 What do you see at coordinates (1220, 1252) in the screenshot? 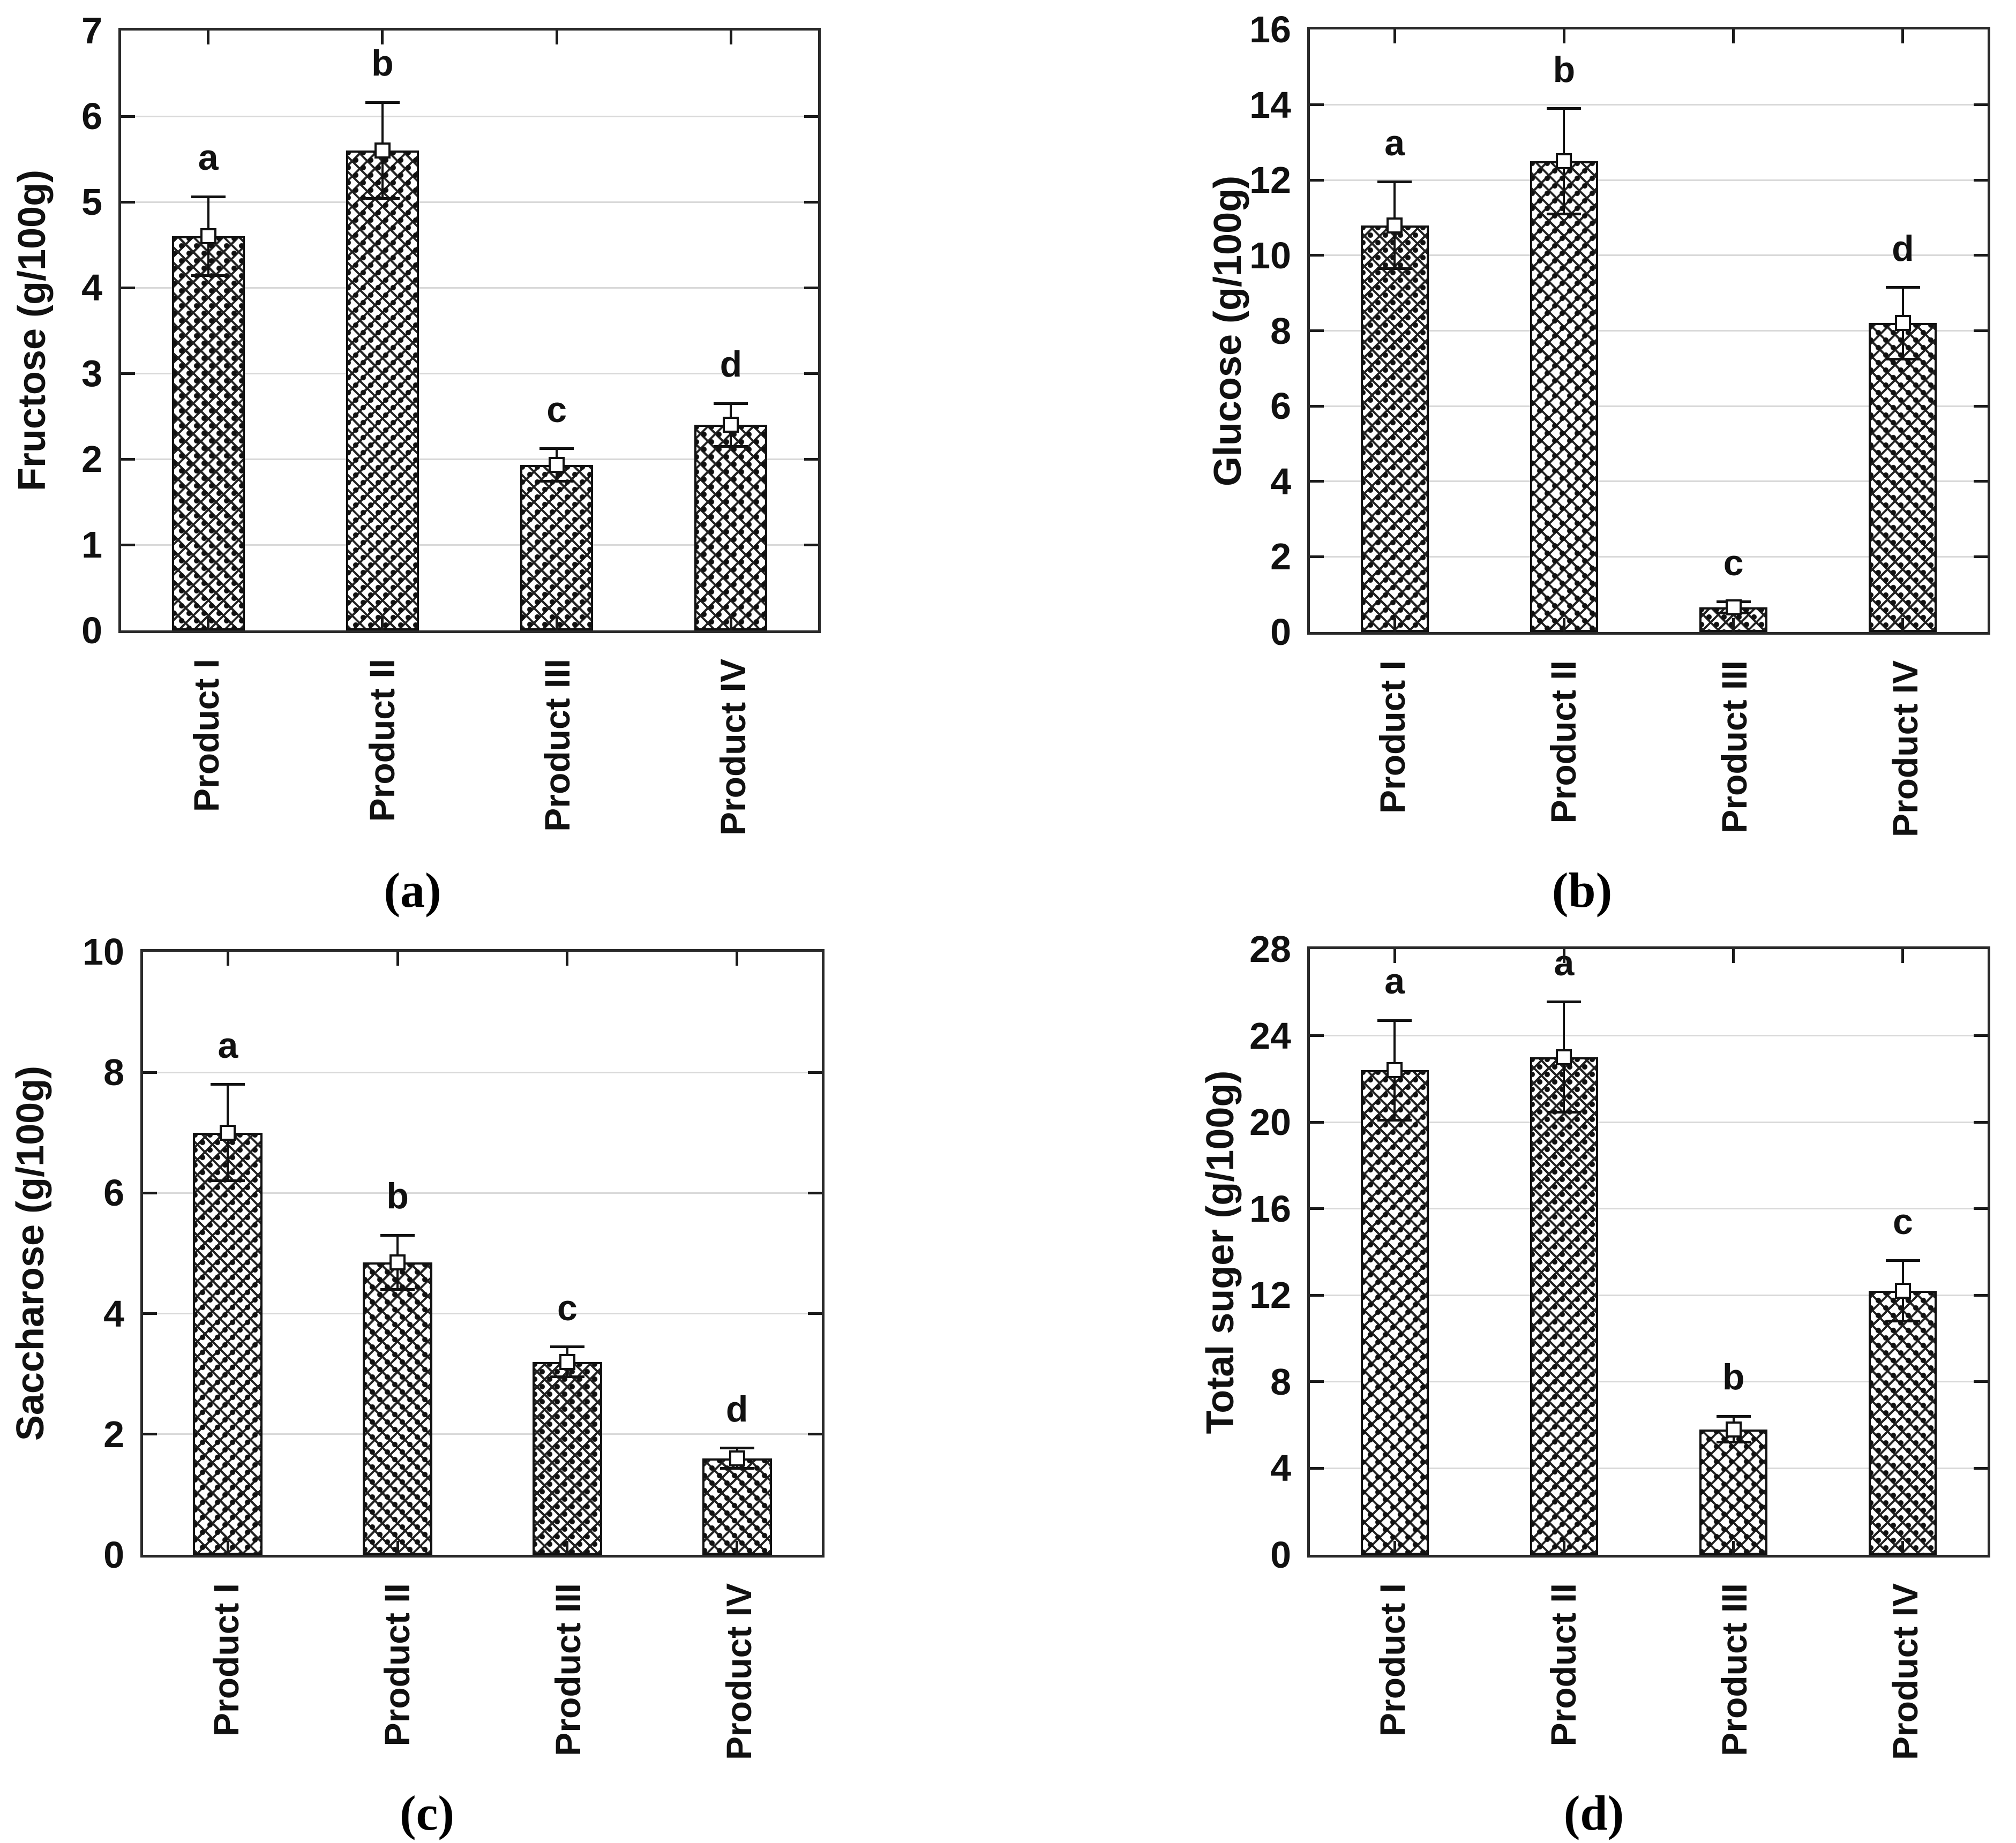
I see `y-axis-title: Total suger (g/100g)` at bounding box center [1220, 1252].